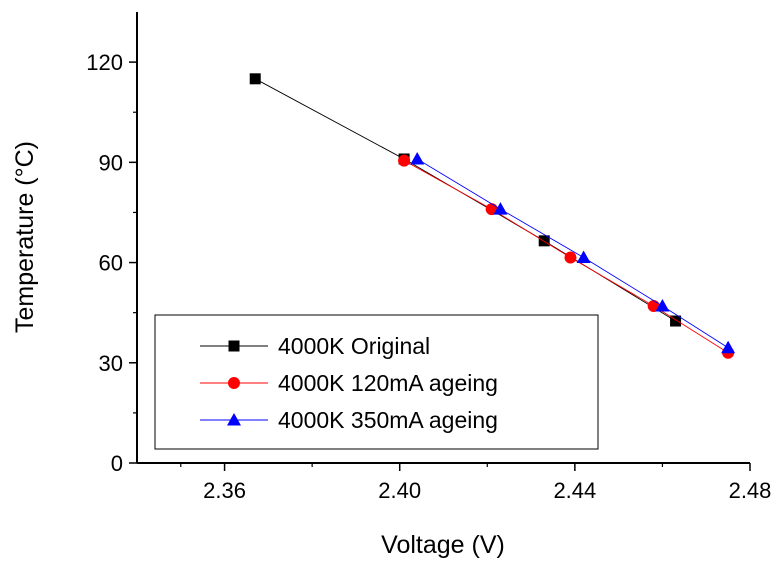  I want to click on y-tick-label: 30, so click(111, 363).